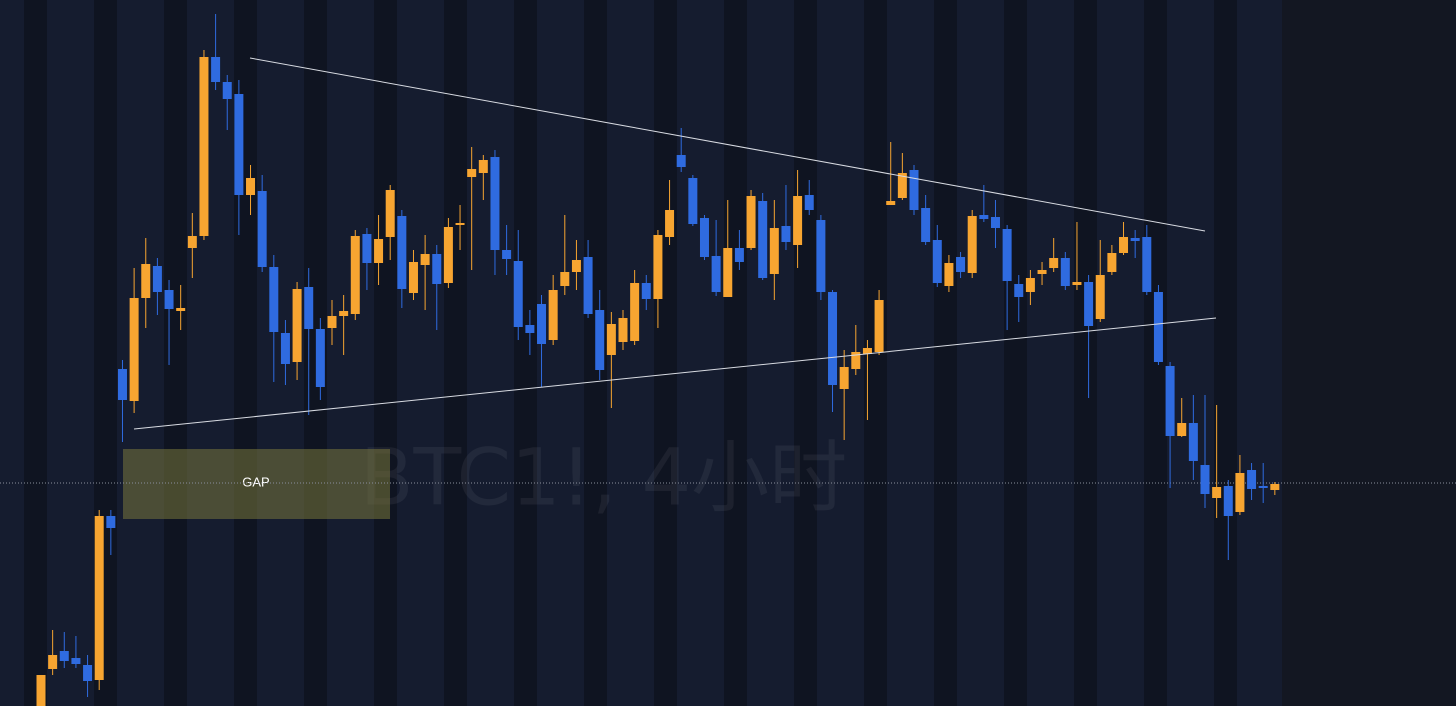 This screenshot has width=1456, height=706. What do you see at coordinates (1369, 353) in the screenshot?
I see `background` at bounding box center [1369, 353].